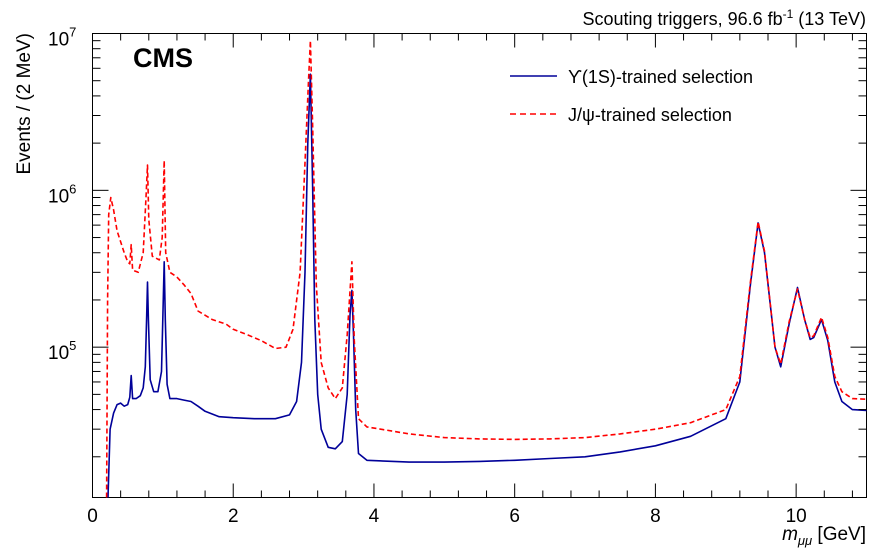  Describe the element at coordinates (62, 351) in the screenshot. I see `y-tick-label: 10⁵` at that location.